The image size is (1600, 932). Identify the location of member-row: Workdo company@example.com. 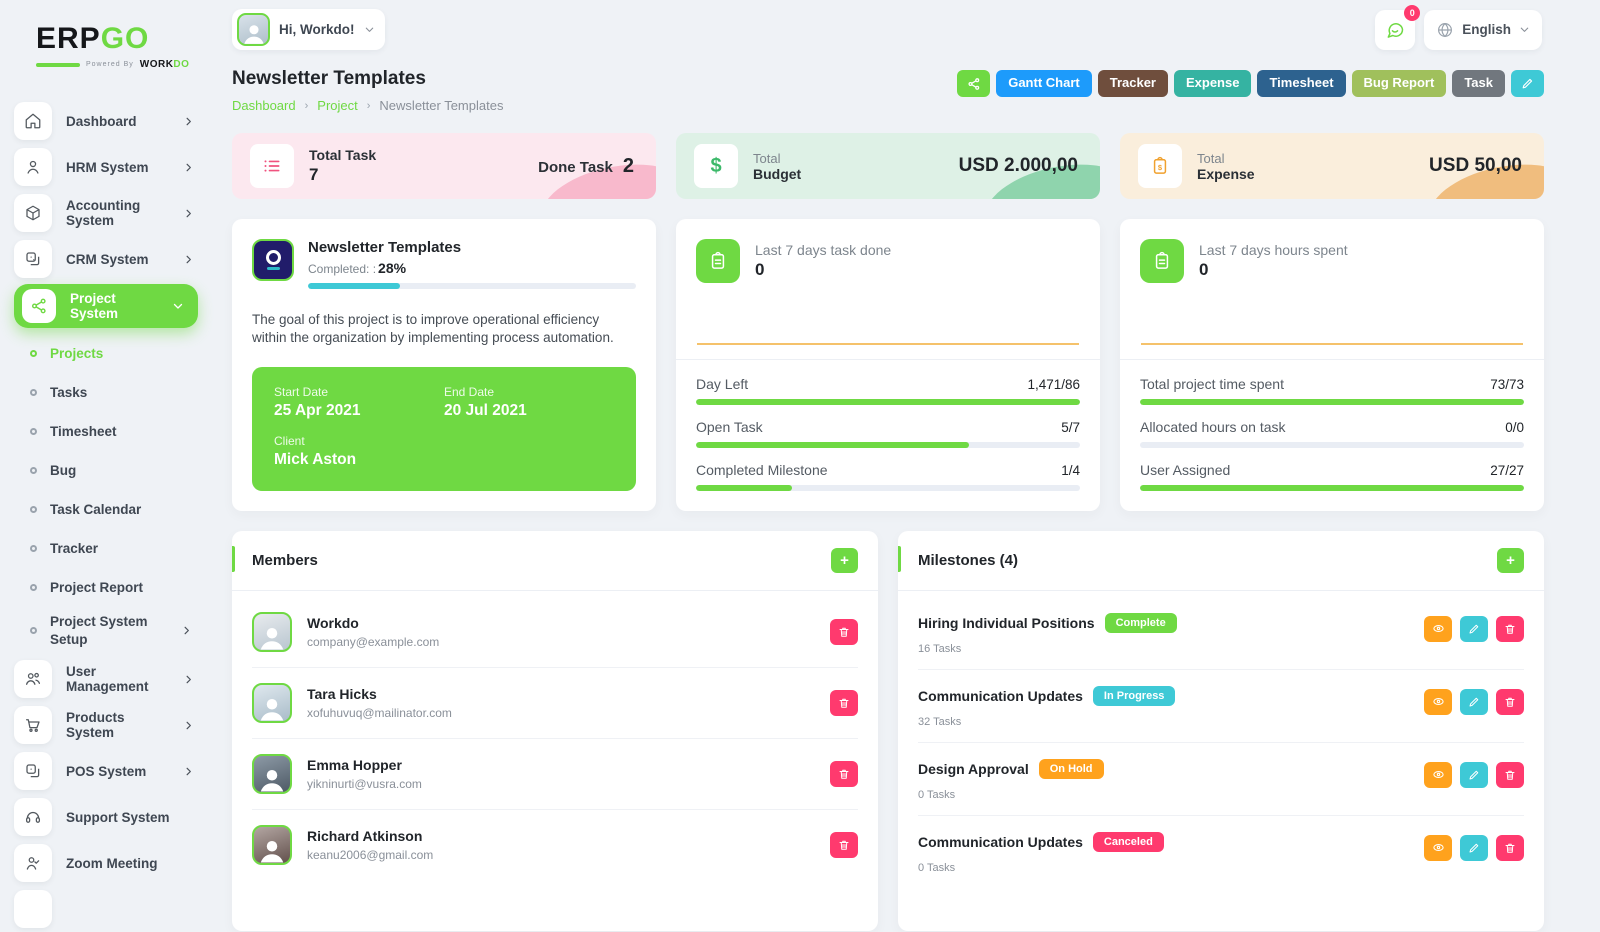
(555, 632).